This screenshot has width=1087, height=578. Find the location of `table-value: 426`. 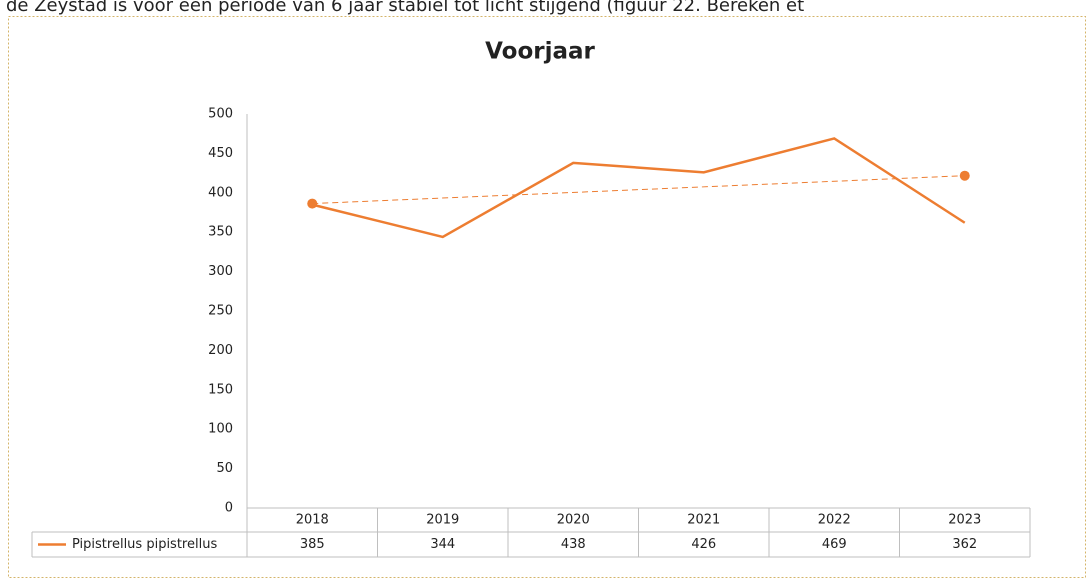

table-value: 426 is located at coordinates (703, 544).